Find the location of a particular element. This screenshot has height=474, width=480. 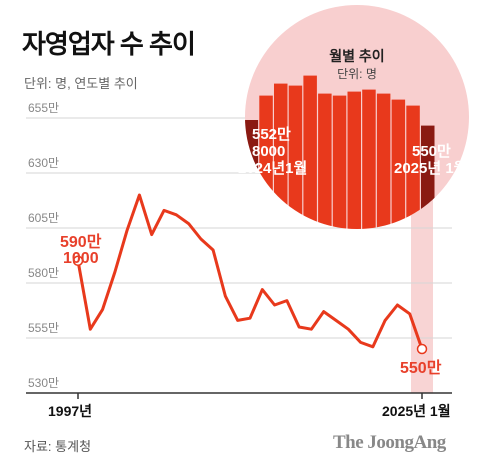

y-tick-label: 530만 is located at coordinates (43, 383).